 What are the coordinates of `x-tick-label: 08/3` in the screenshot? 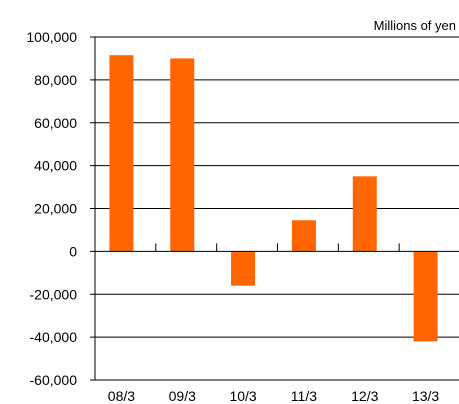 It's located at (121, 396).